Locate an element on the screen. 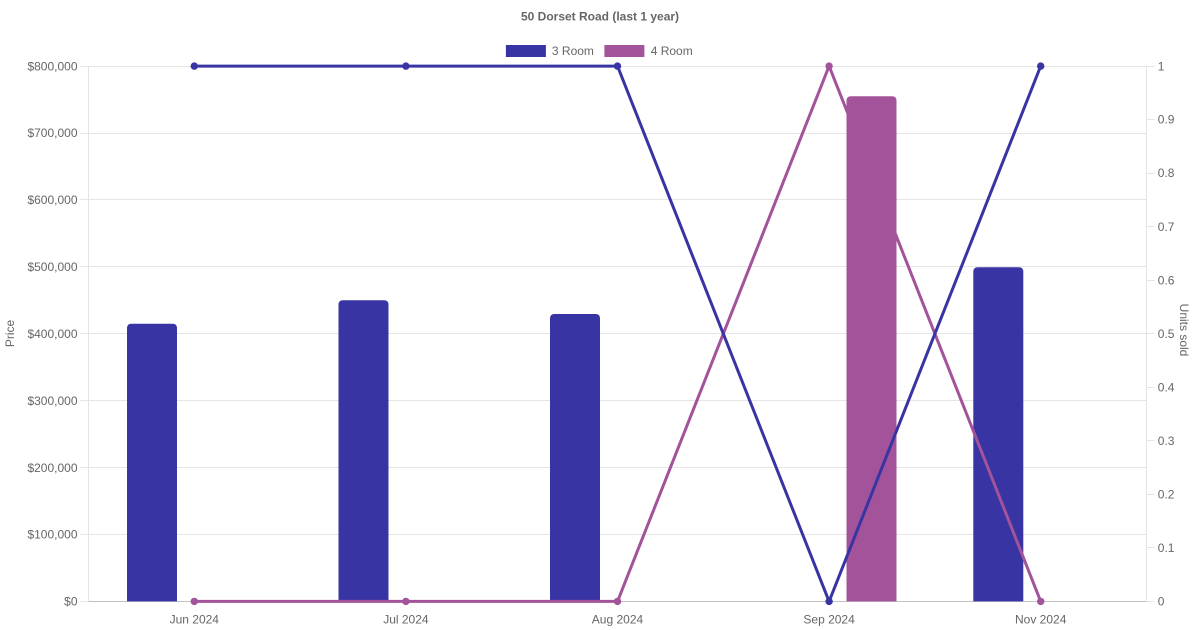  svg-text: $300,000 is located at coordinates (52, 401).